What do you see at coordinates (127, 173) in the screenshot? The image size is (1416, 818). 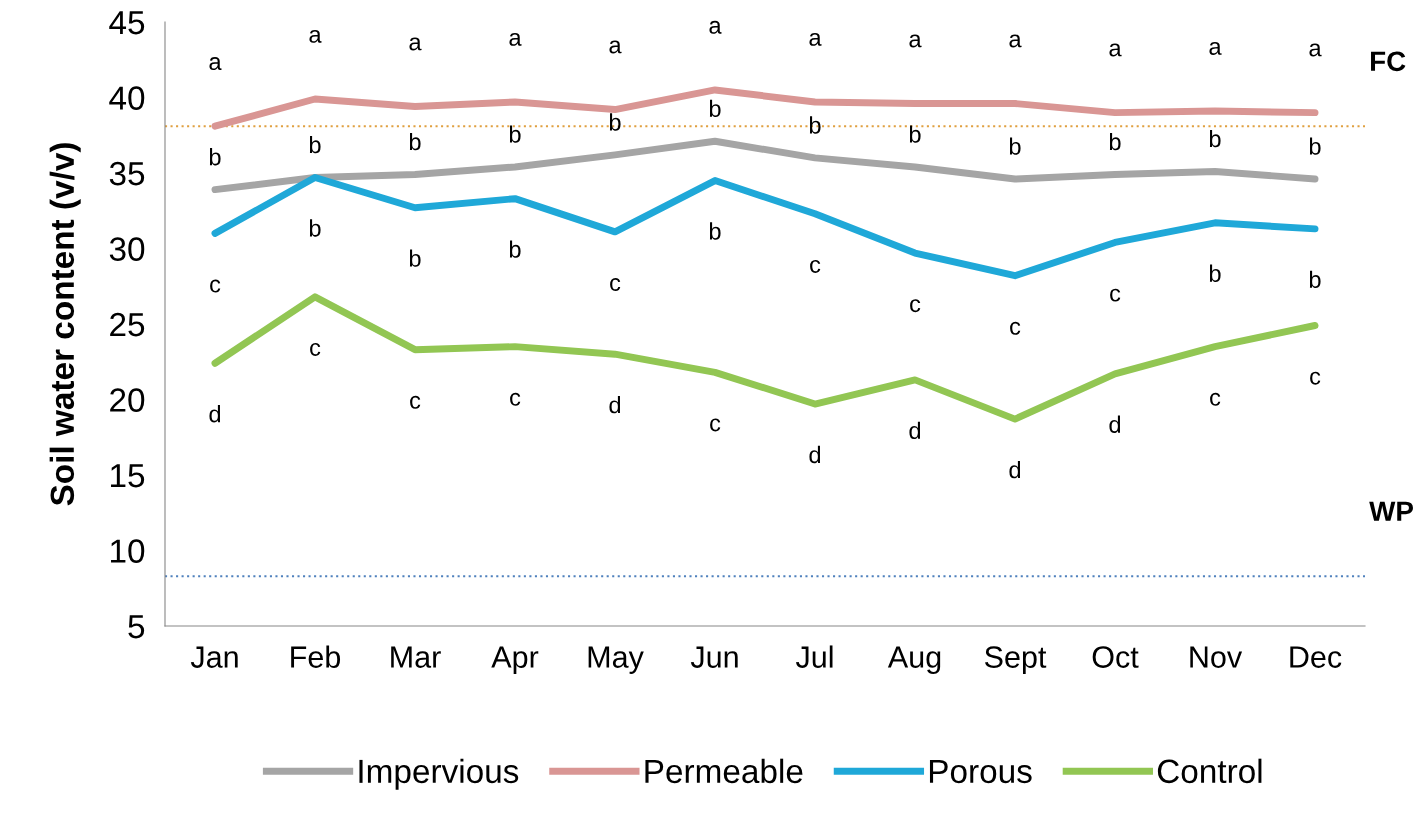 I see `y-tick-label: 35` at bounding box center [127, 173].